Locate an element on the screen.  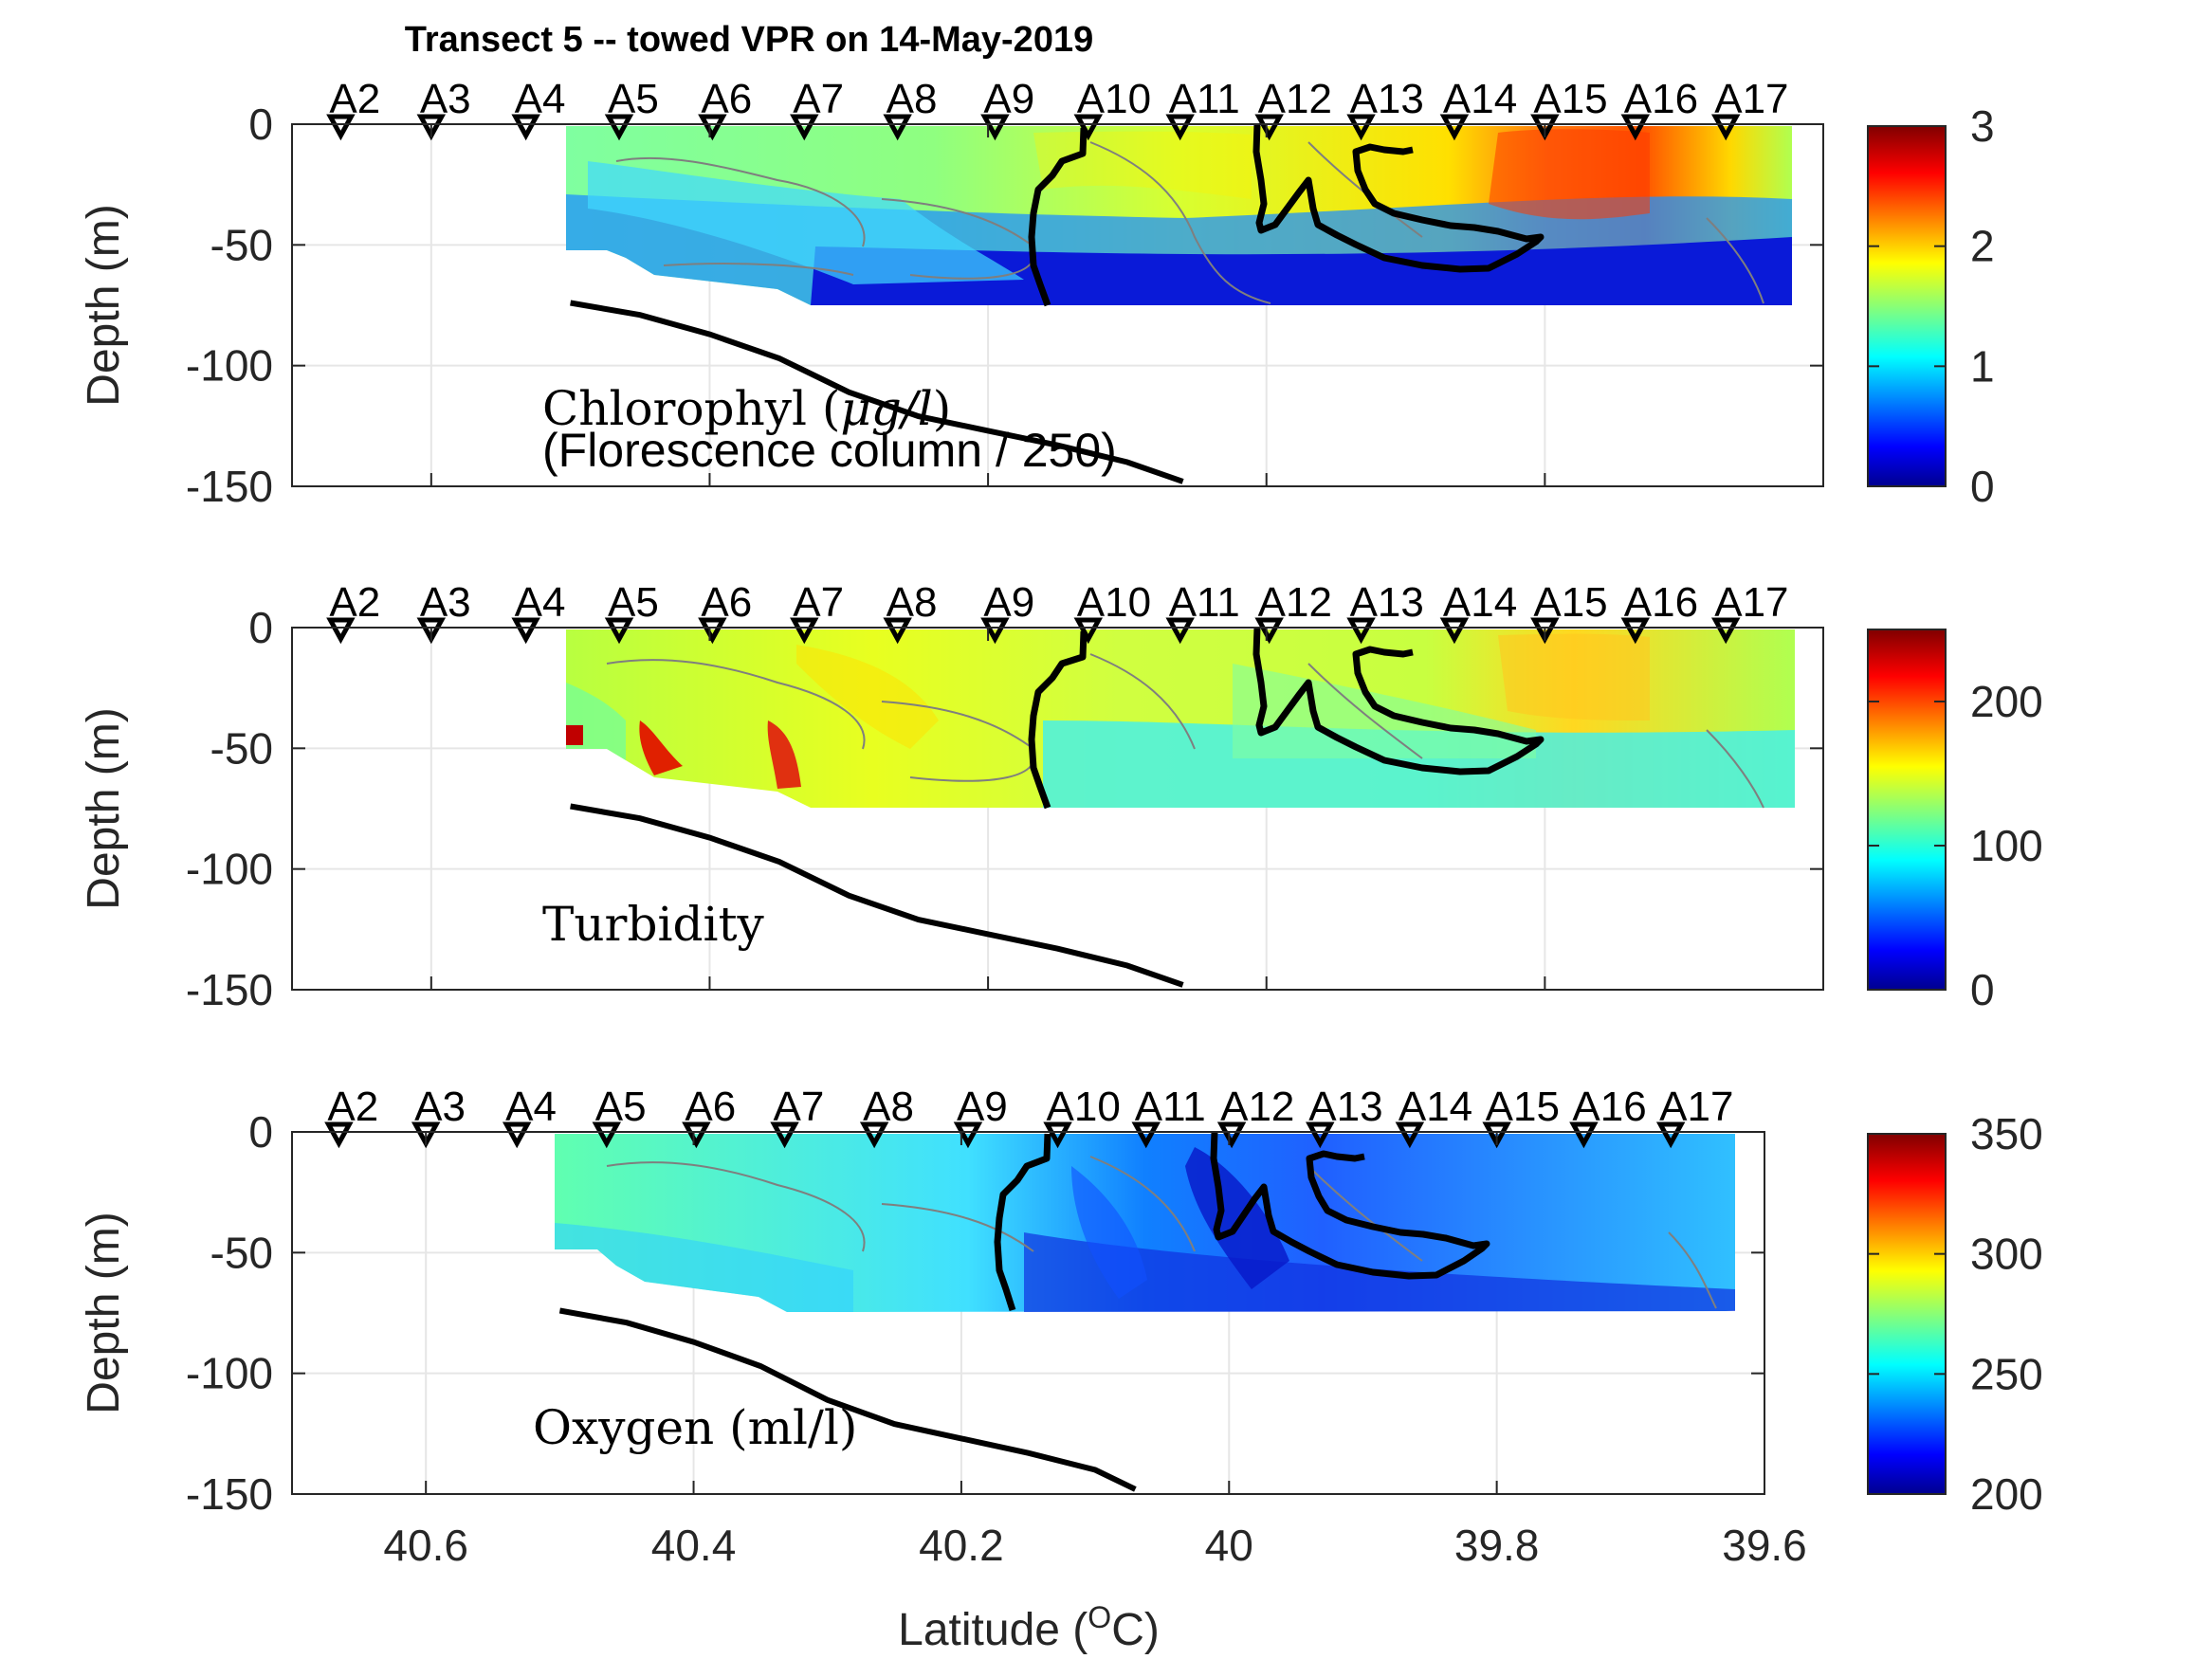
x-axis-label: Latitude (OC) is located at coordinates (1029, 1627).